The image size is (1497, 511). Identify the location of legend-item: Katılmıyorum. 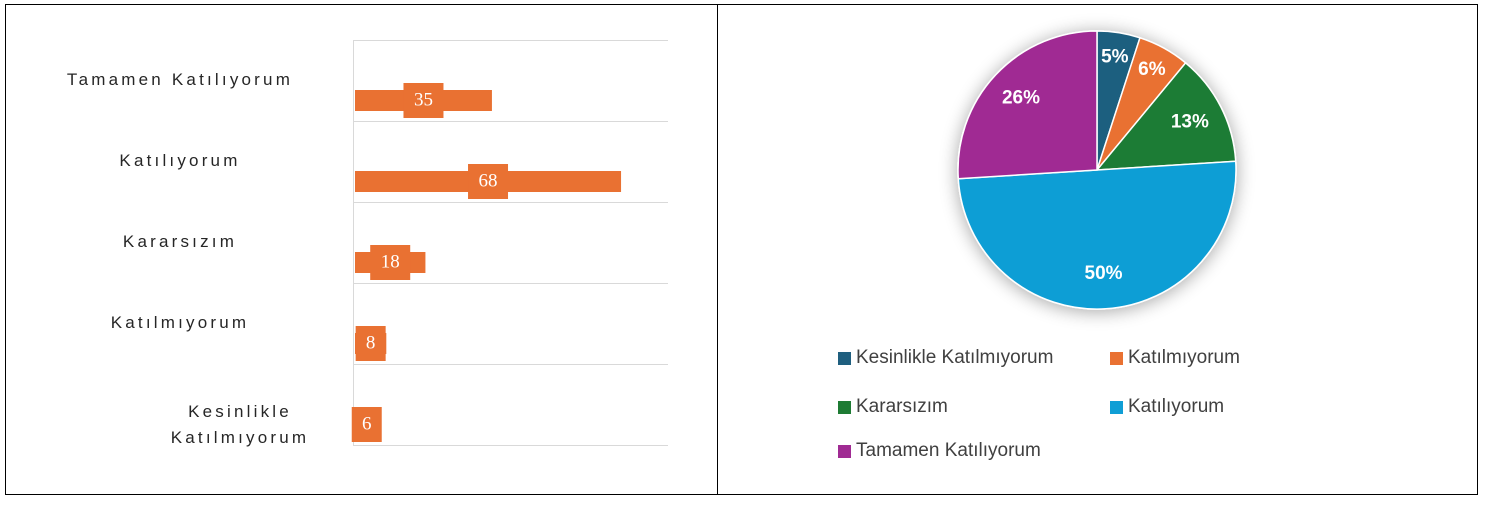
(1175, 358).